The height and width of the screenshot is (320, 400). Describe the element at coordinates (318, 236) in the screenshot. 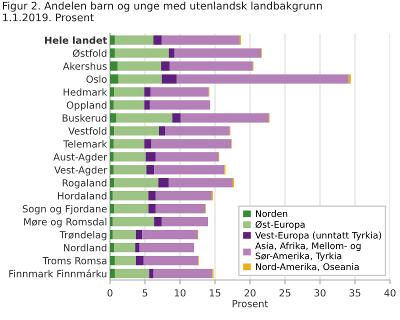

I see `legend-label: Vest-Europa (unntatt Tyrkia)` at that location.